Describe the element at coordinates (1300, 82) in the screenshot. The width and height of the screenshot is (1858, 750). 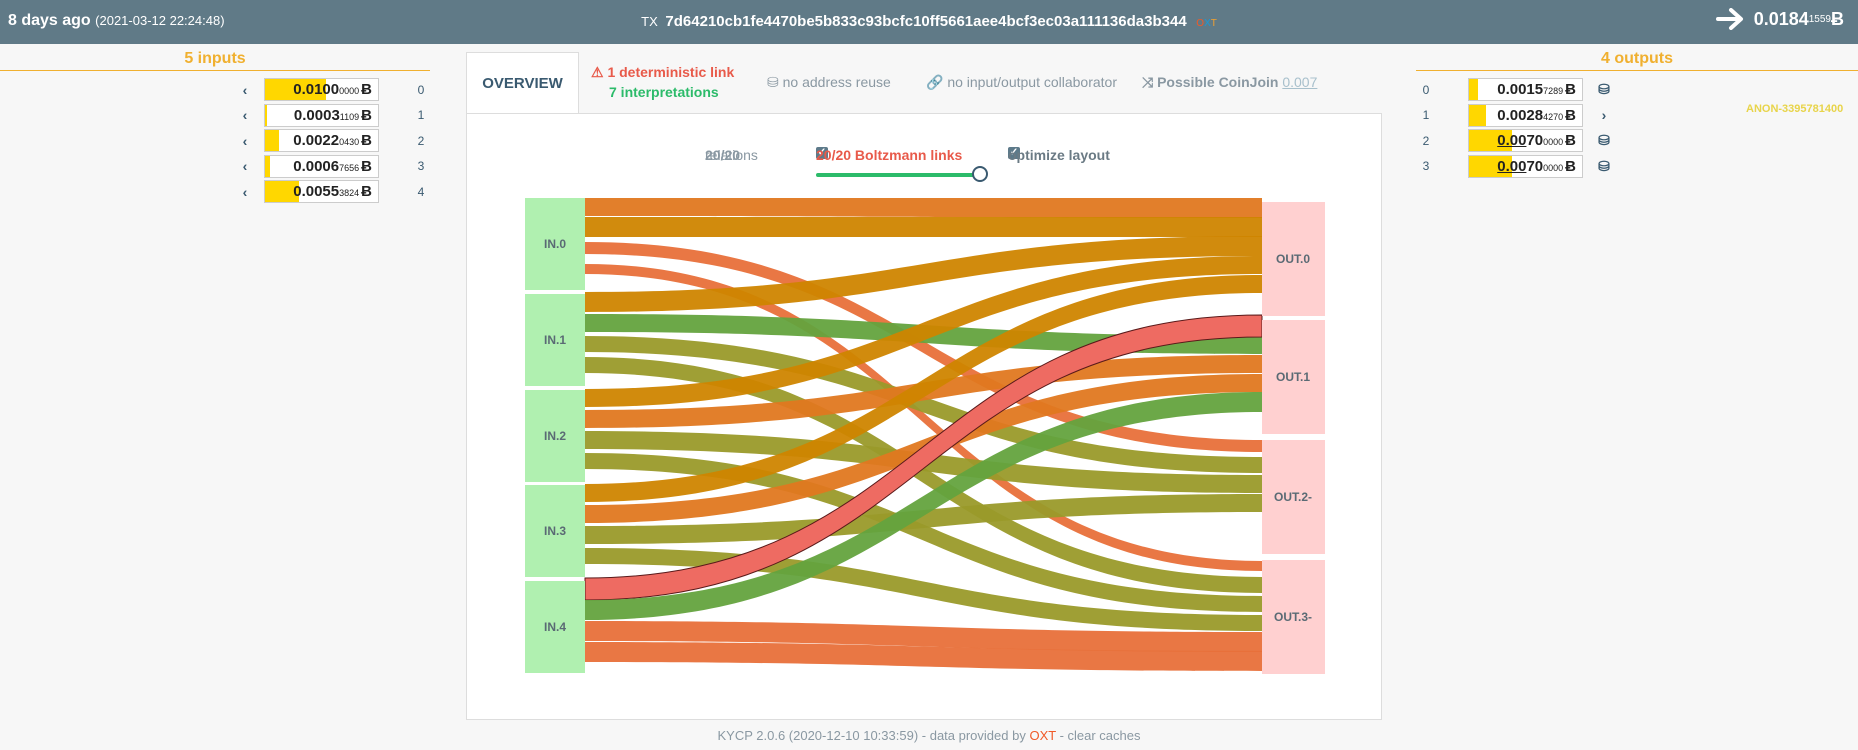
I see `coinjoin-score: 0.007` at that location.